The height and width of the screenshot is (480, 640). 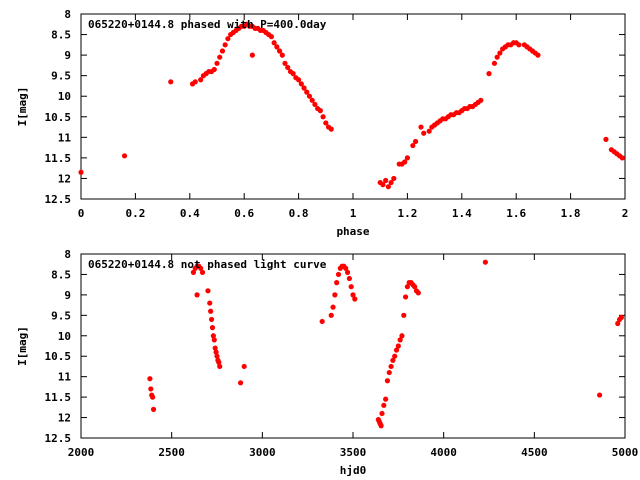 What do you see at coordinates (244, 213) in the screenshot?
I see `x-tick-label: 0.6` at bounding box center [244, 213].